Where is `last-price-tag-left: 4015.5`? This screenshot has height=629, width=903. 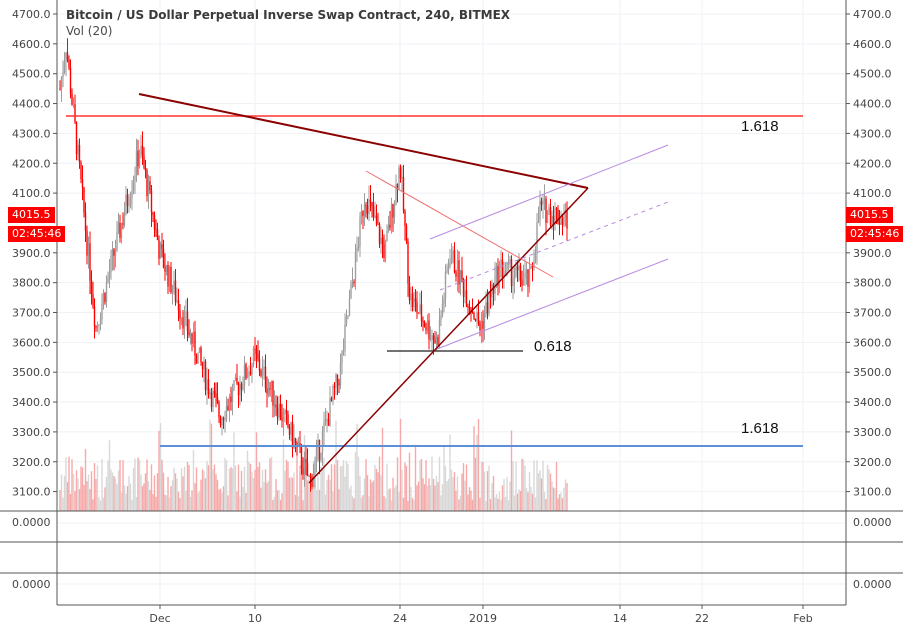
last-price-tag-left: 4015.5 is located at coordinates (31, 215).